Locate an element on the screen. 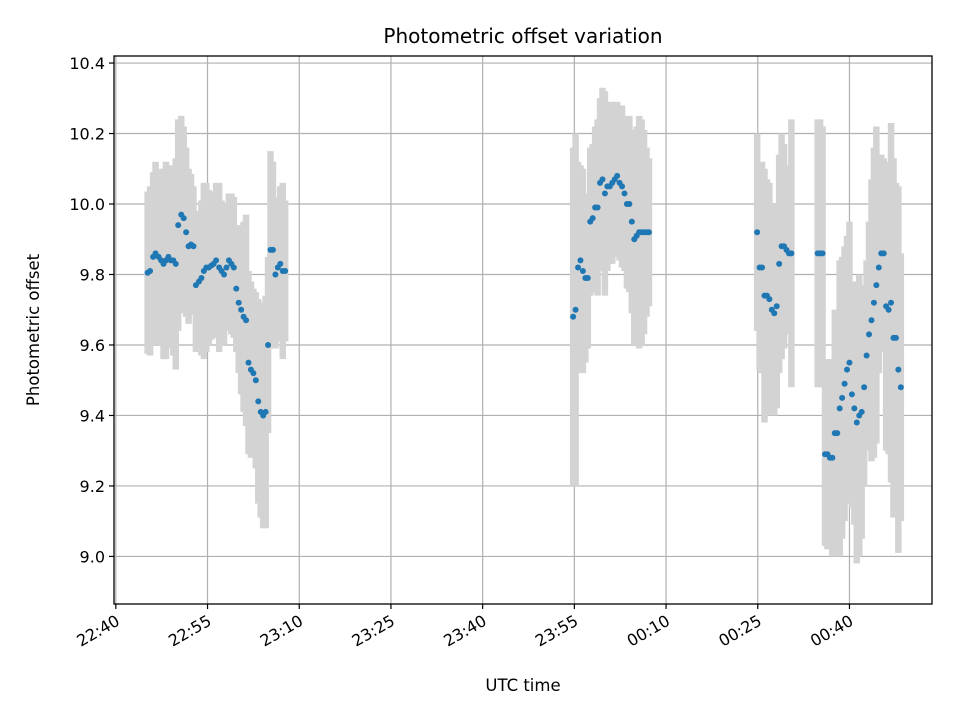  chart-title: Photometric offset variation is located at coordinates (522, 36).